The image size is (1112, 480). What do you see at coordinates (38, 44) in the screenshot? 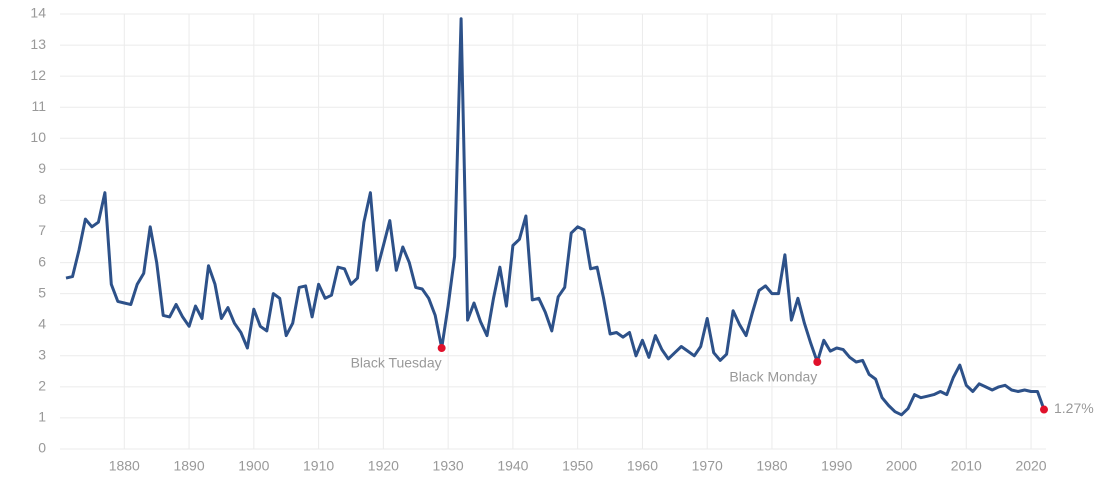
I see `y-tick-label: 13` at bounding box center [38, 44].